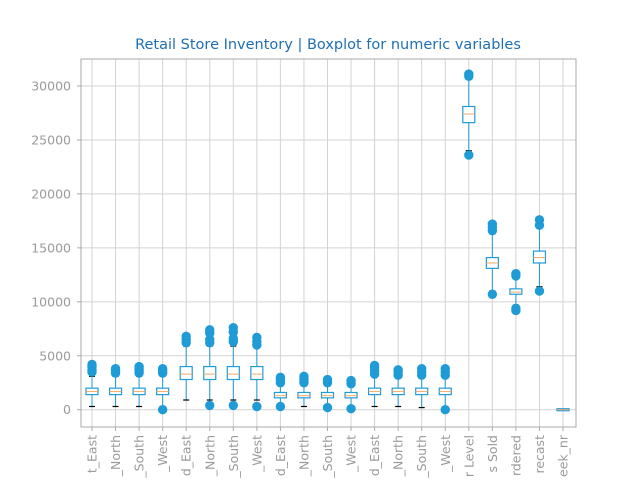 This screenshot has width=640, height=480. Describe the element at coordinates (51, 193) in the screenshot. I see `y-tick-label: 20000` at that location.